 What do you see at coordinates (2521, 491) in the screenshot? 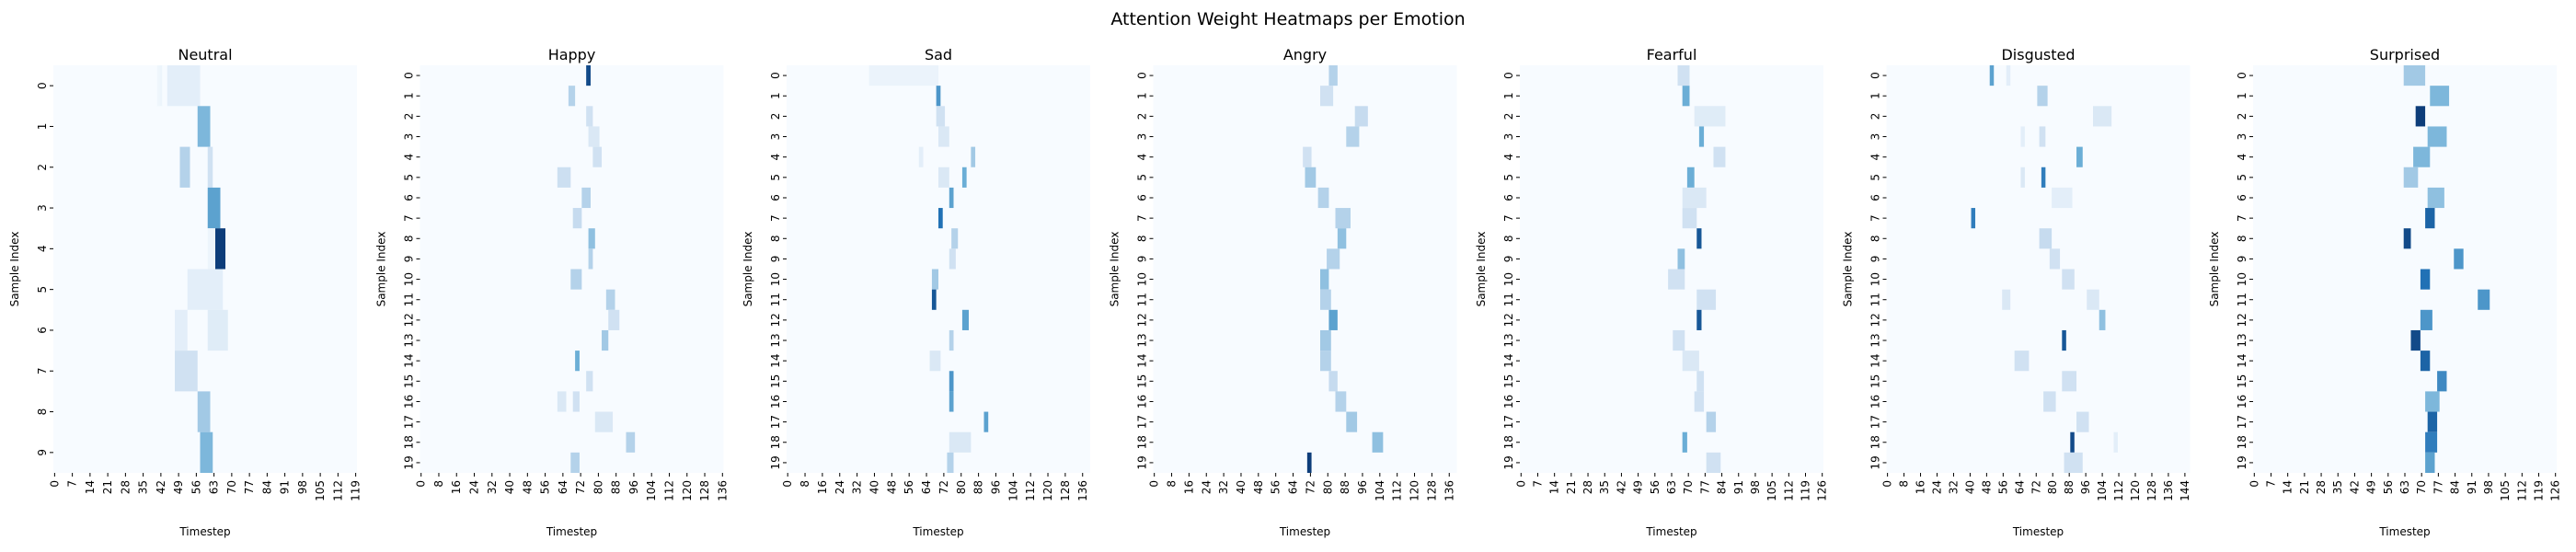
I see `x-tick-label: 112` at bounding box center [2521, 491].